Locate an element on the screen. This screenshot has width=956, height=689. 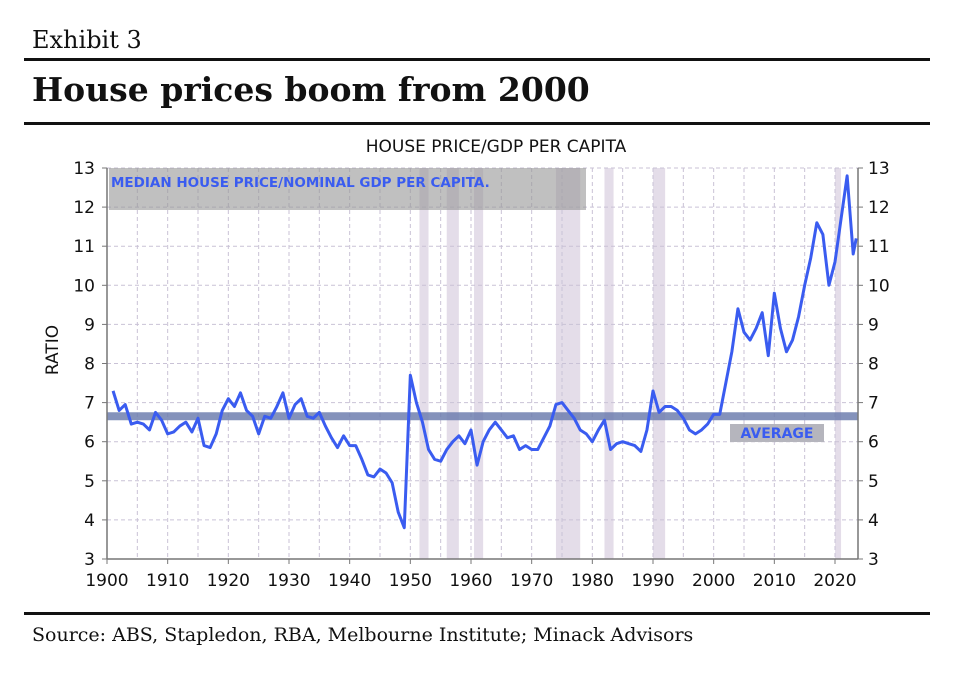
y-tick-label-right: 13 is located at coordinates (879, 169).